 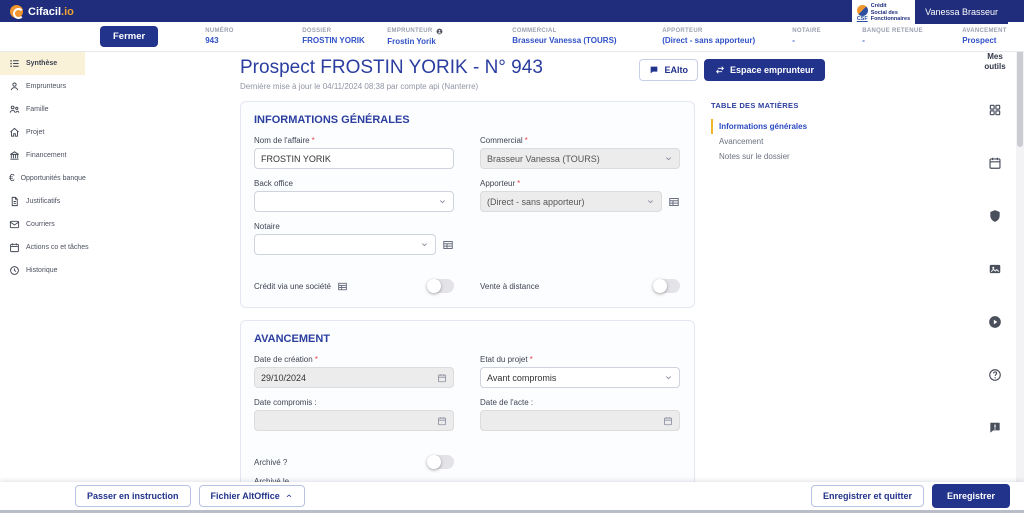 I want to click on euro-icon: €, so click(x=12, y=178).